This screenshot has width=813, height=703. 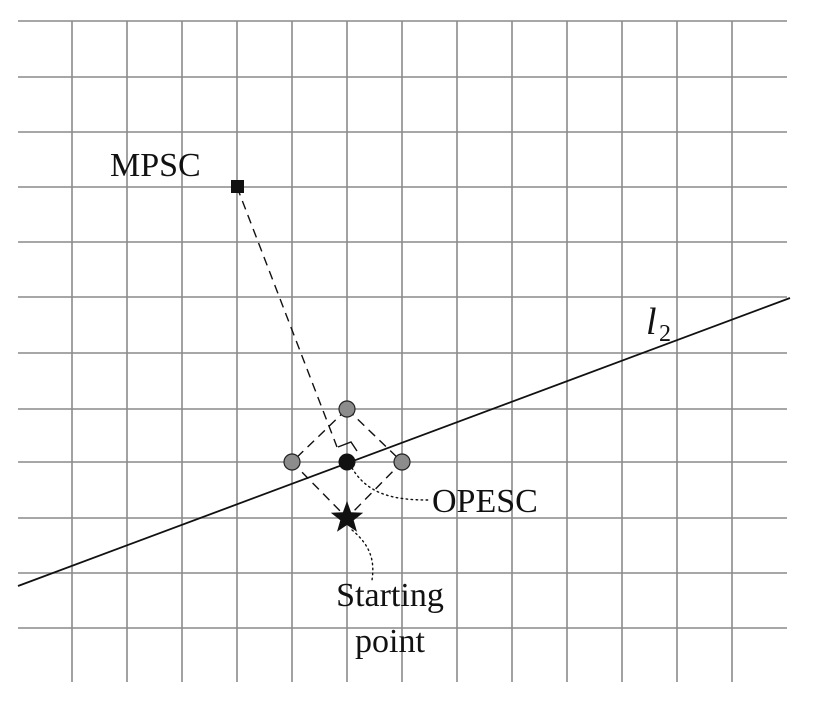 I want to click on starting-point-leader-dotted, so click(x=362, y=555).